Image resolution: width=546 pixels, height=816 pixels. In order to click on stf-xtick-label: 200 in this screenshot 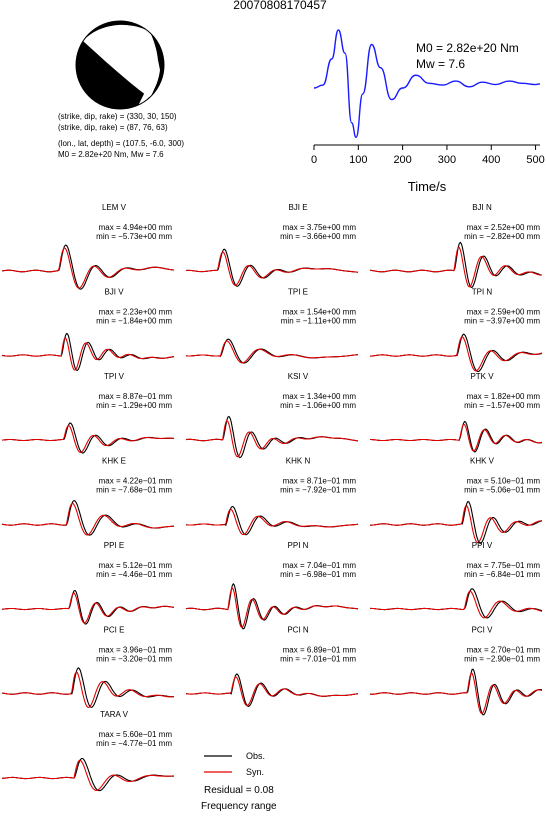, I will do `click(402, 160)`.